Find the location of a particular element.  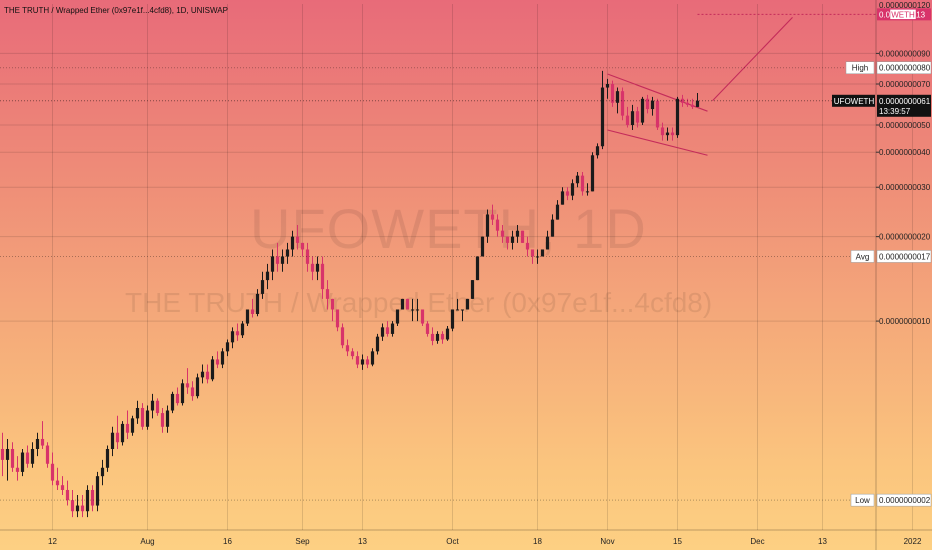

x-tick-label-1: Aug is located at coordinates (147, 541).